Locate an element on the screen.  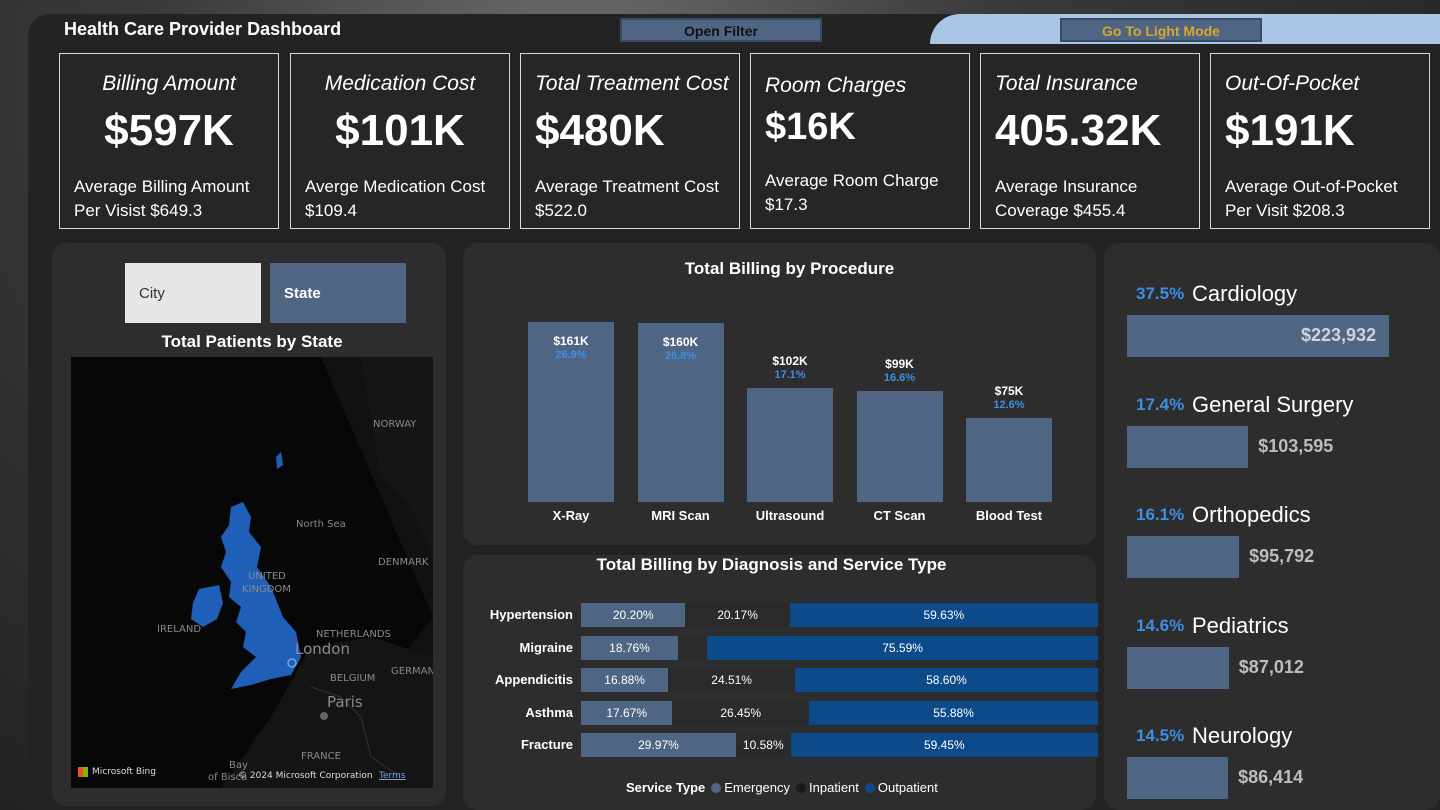
kpi-title: Out-Of-Pocket is located at coordinates (1292, 83).